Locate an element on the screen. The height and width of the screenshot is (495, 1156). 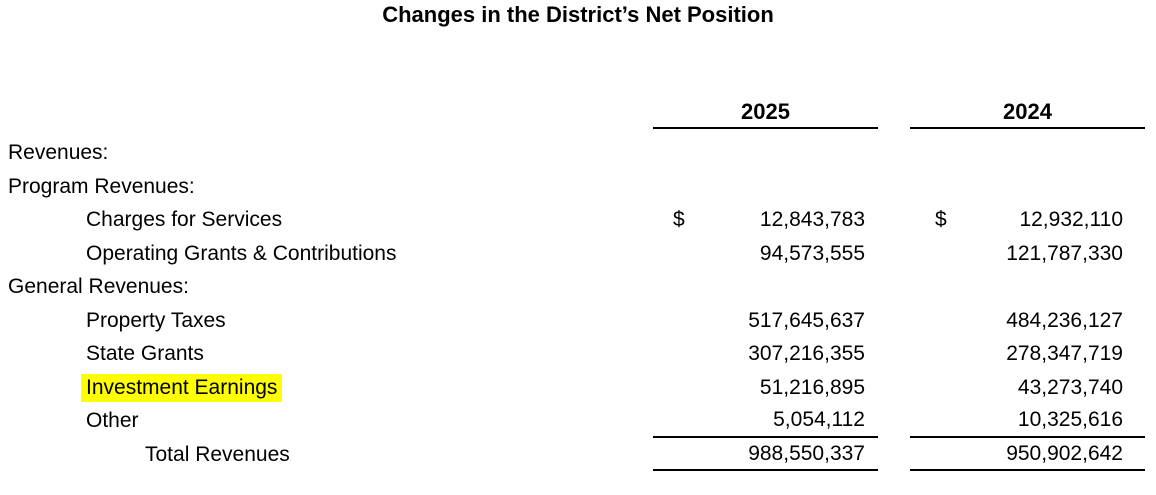
amount-value: 278,347,719 is located at coordinates (1064, 353).